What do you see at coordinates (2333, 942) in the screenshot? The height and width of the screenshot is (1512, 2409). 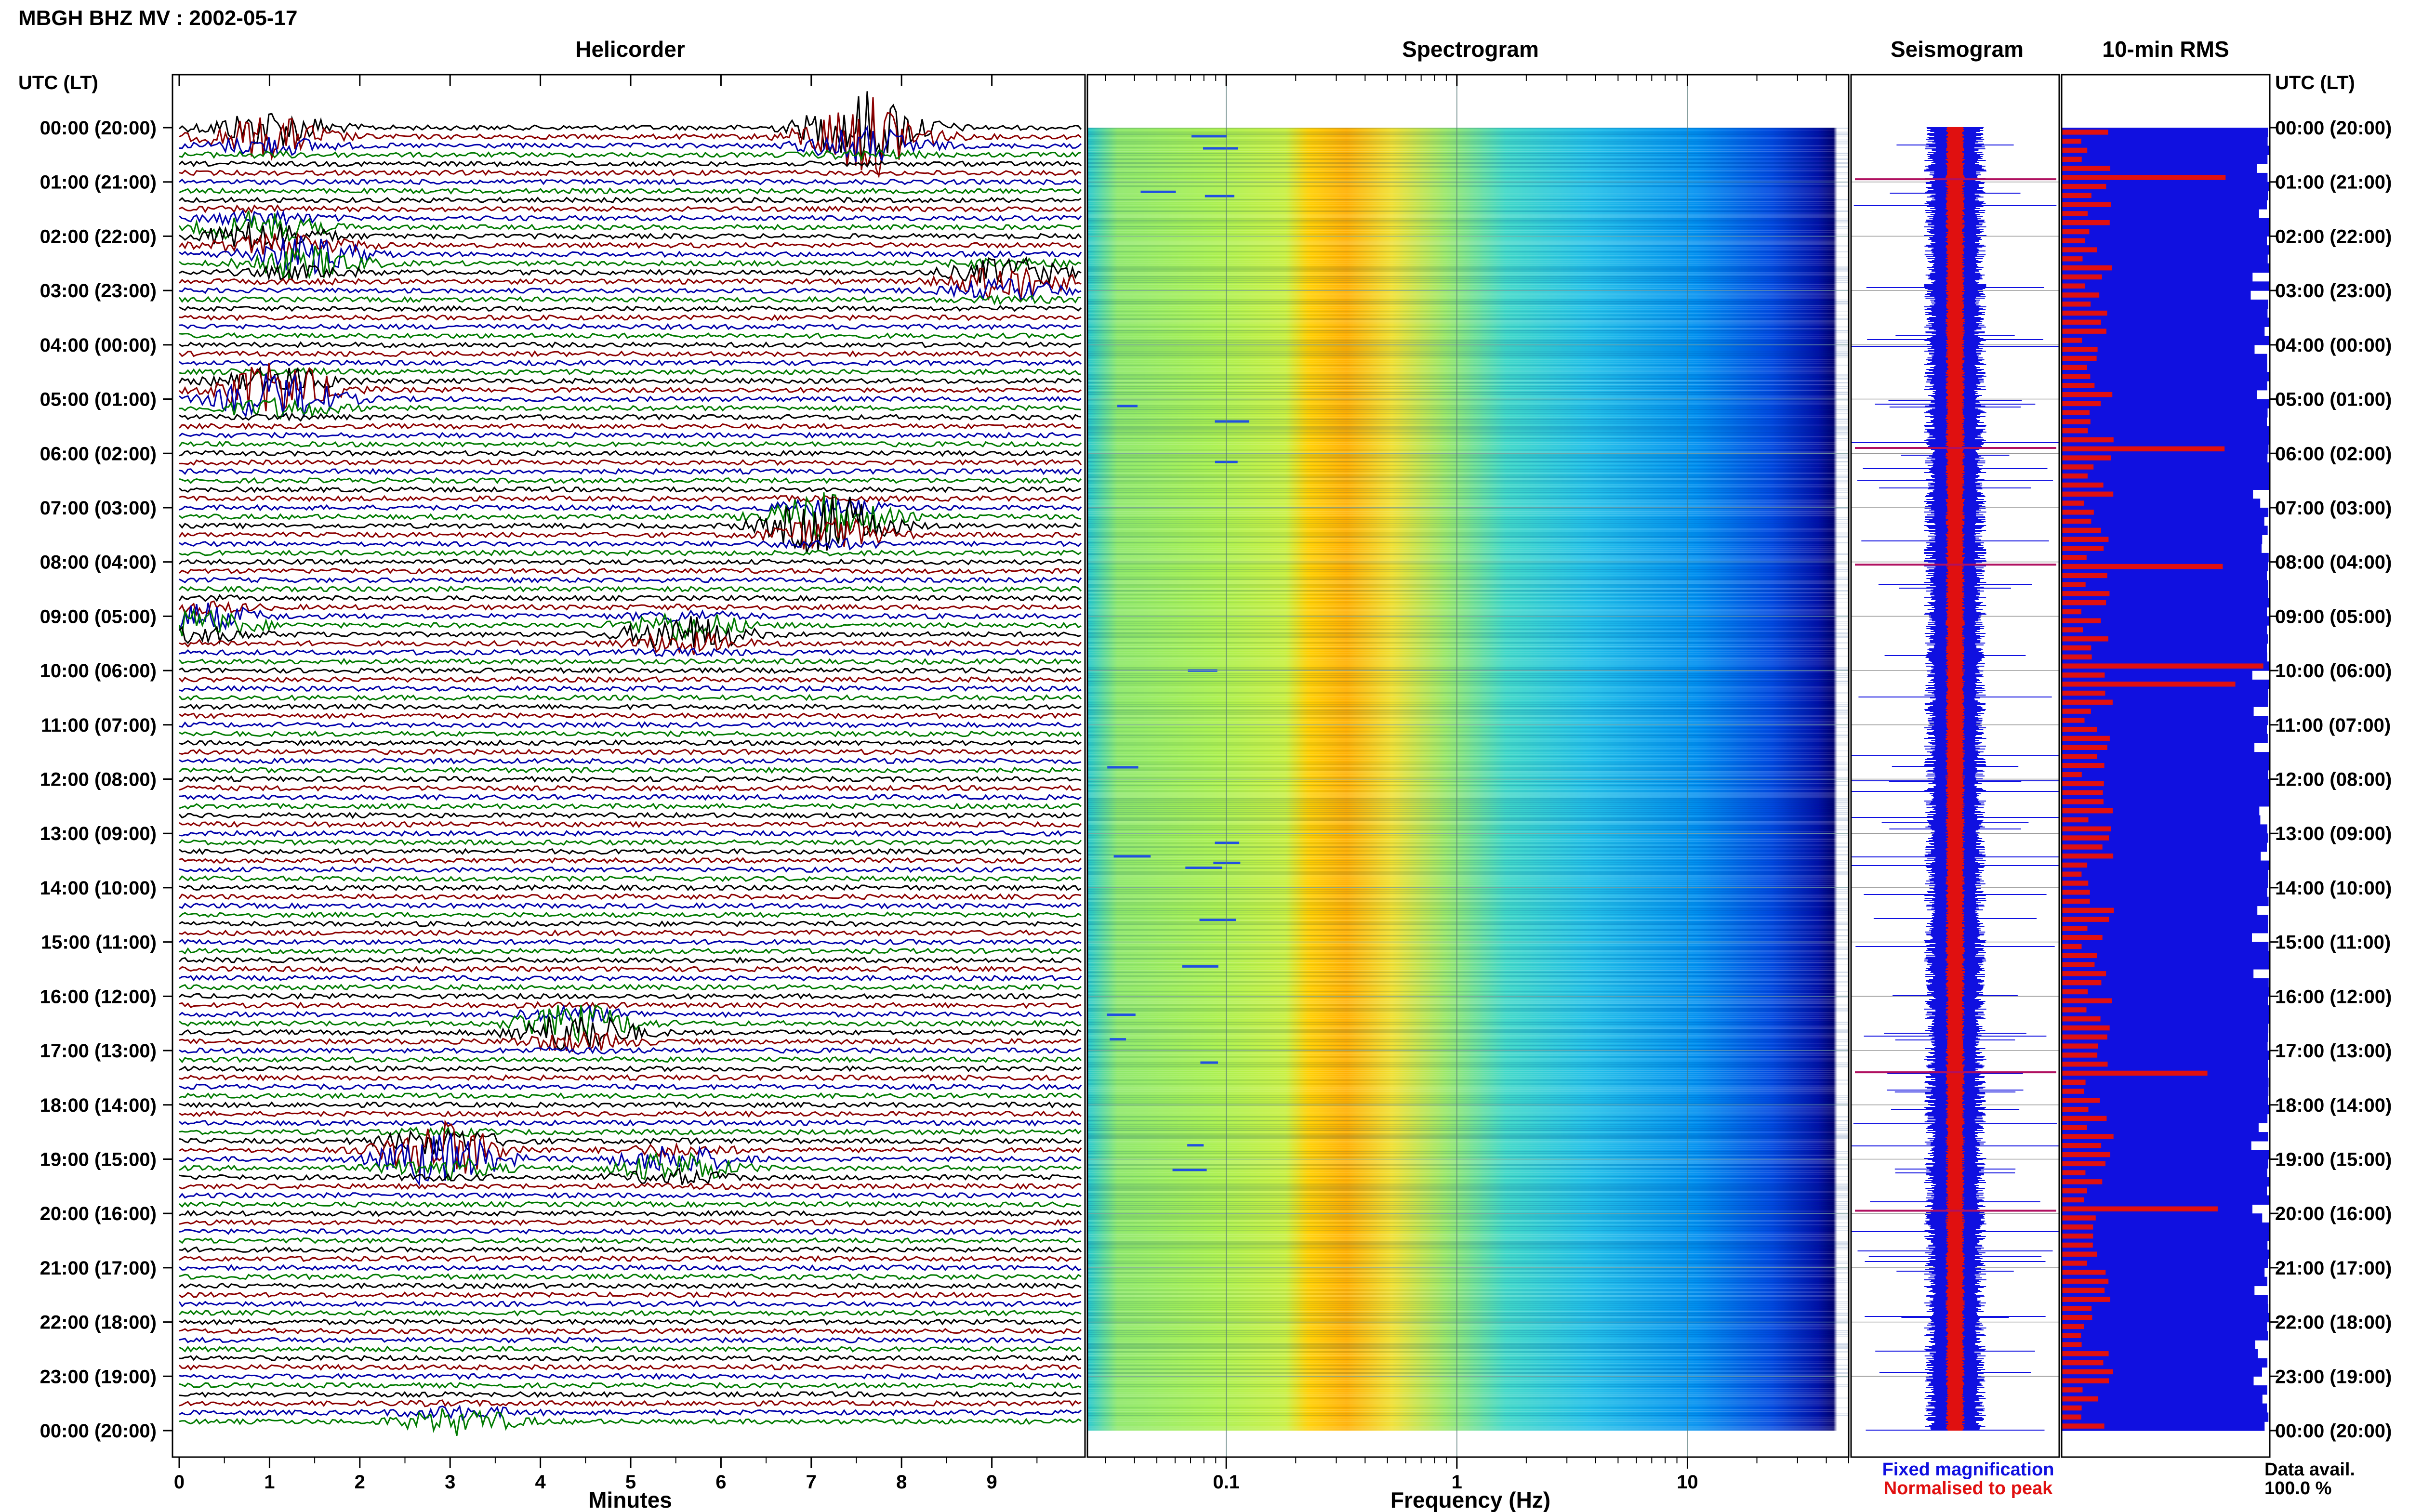 I see `time-tick-label-right: 15:00 (11:00)` at bounding box center [2333, 942].